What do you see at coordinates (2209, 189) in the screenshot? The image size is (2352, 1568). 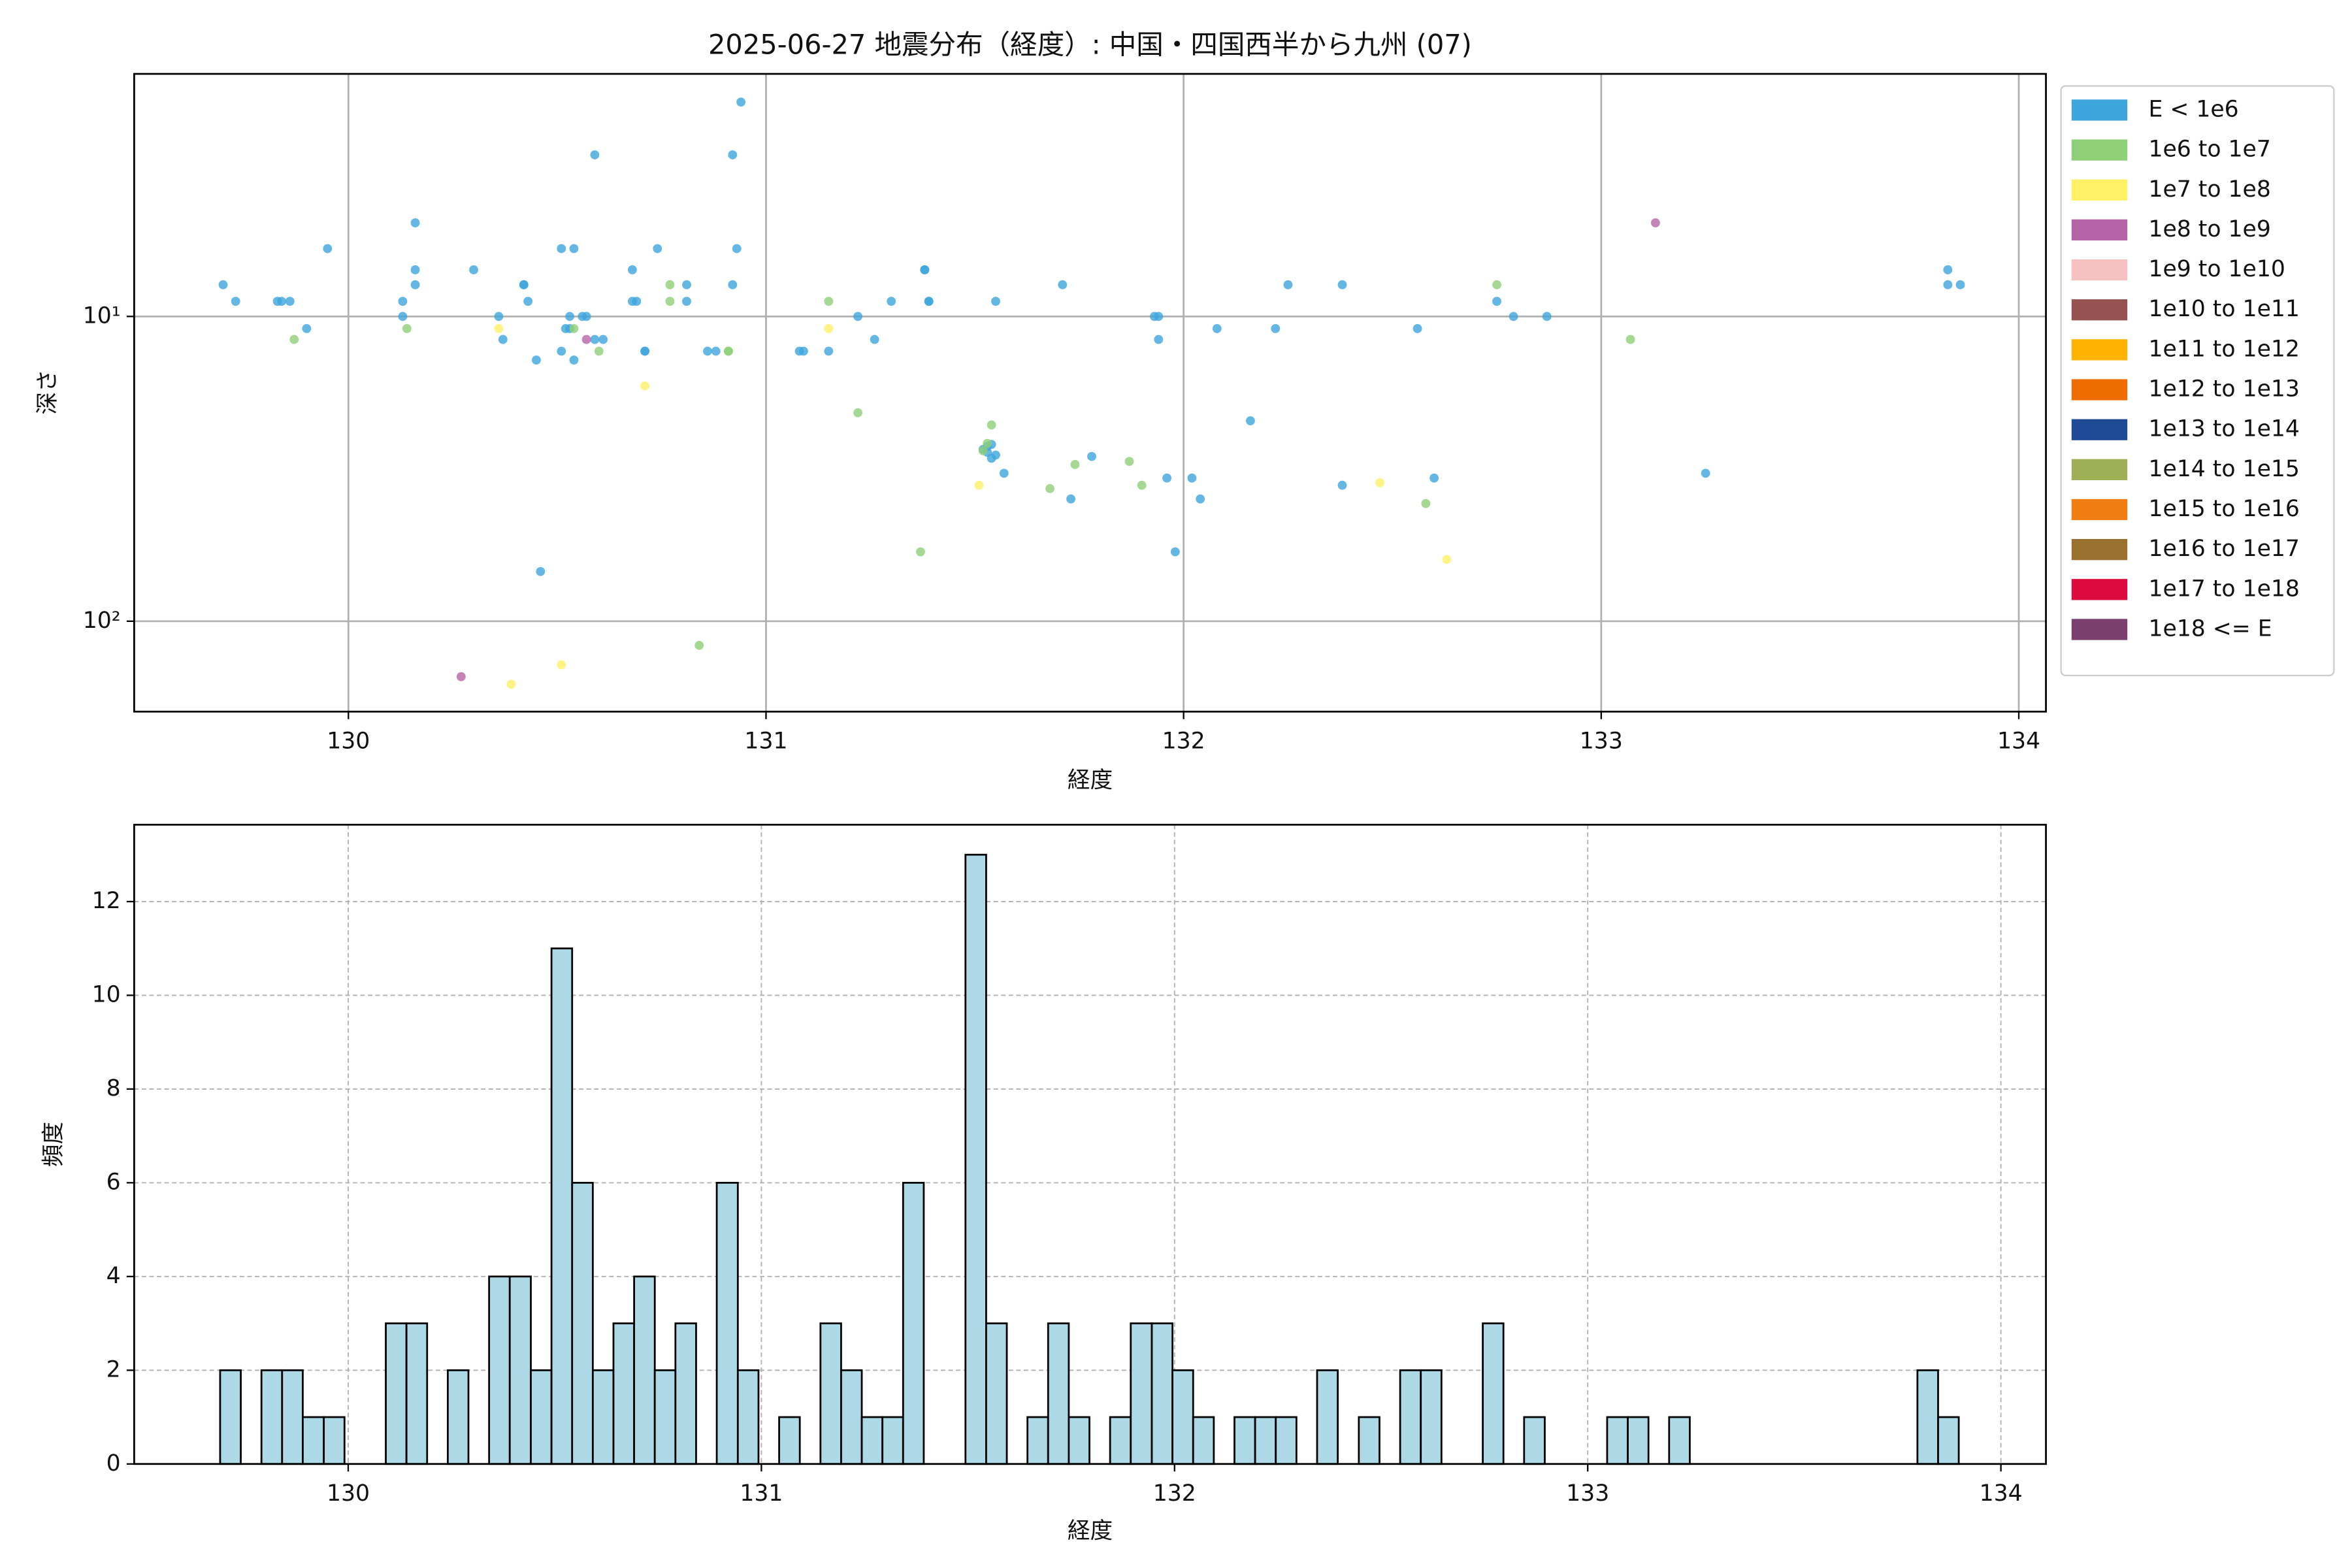 I see `legend-label: 1e7 to 1e8` at bounding box center [2209, 189].